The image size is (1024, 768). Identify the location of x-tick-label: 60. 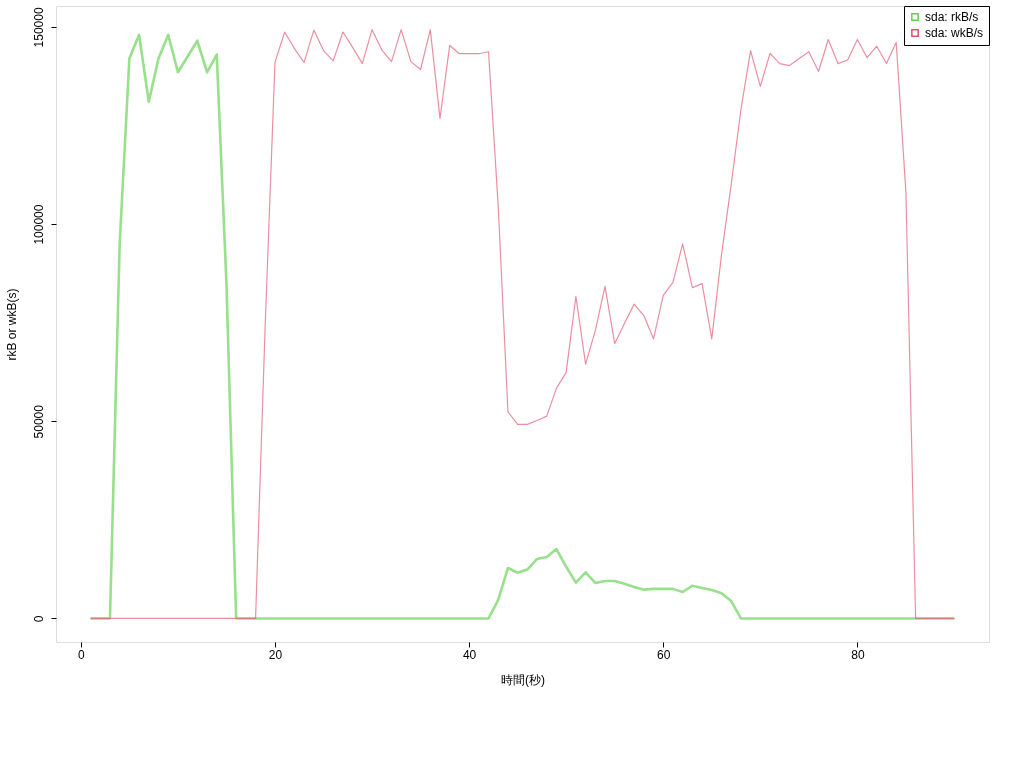
(664, 654).